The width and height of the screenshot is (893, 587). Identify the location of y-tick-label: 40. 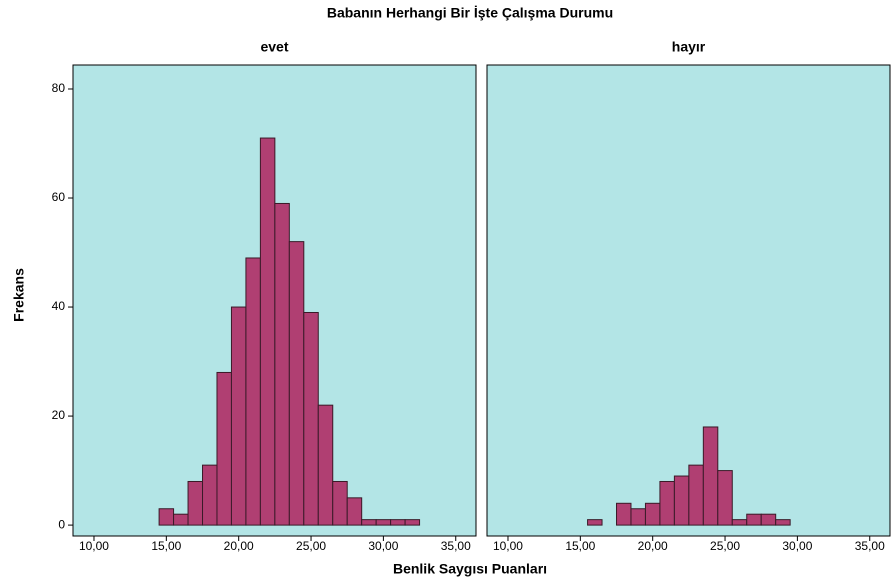
(59, 306).